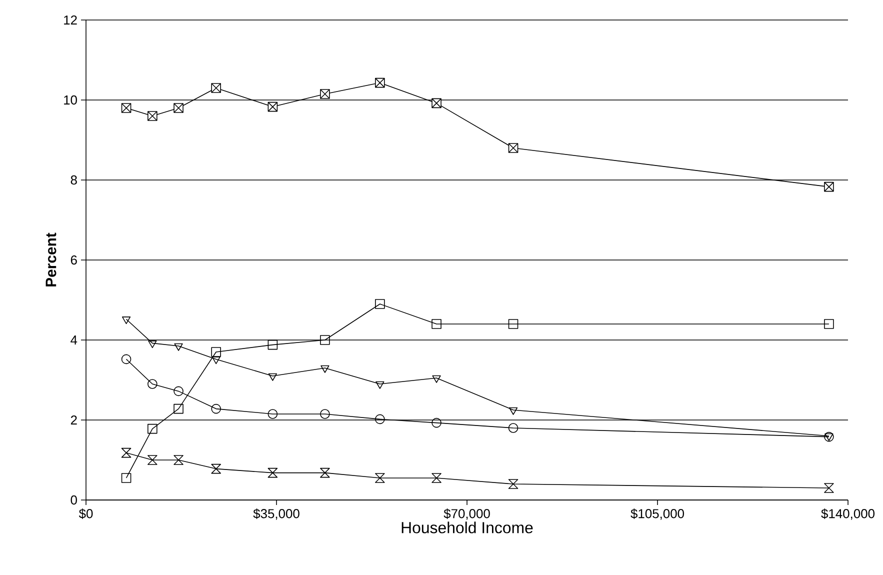 The height and width of the screenshot is (575, 883). I want to click on y-tick-label: 10, so click(70, 100).